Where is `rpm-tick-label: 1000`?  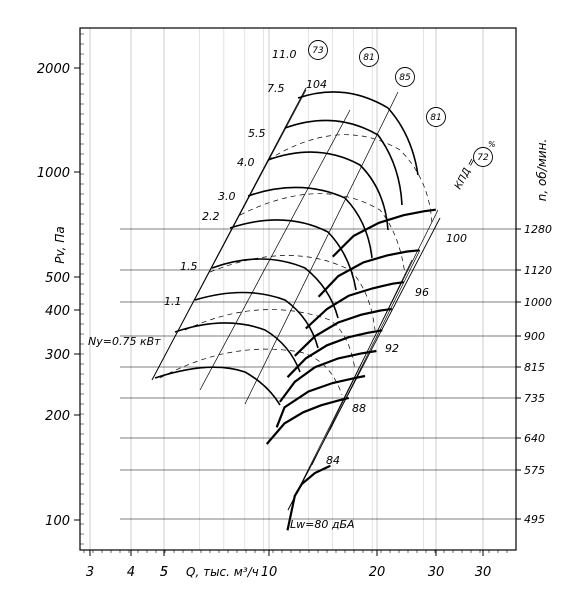 rpm-tick-label: 1000 is located at coordinates (538, 302).